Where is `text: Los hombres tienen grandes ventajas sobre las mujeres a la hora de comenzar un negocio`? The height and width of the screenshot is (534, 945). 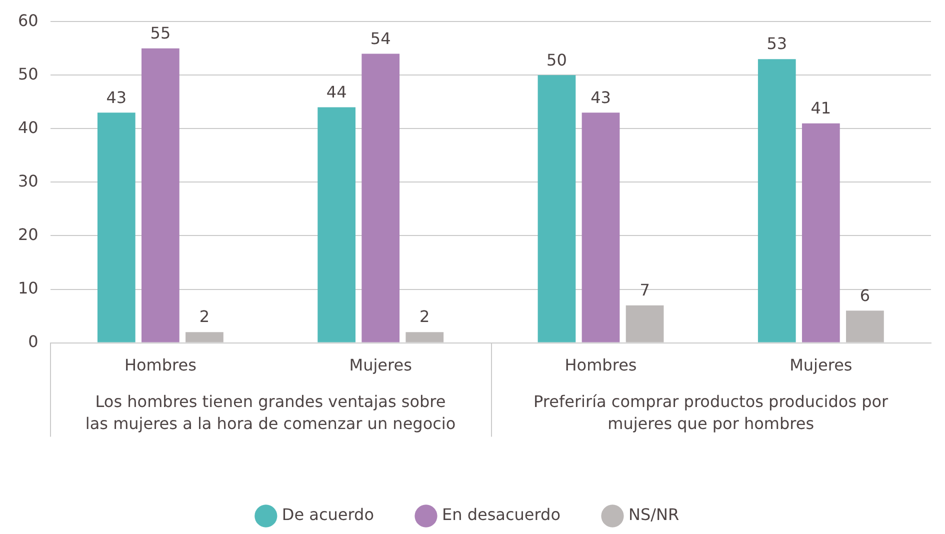
text: Los hombres tienen grandes ventajas sobre las mujeres a la hora de comenzar un negocio is located at coordinates (270, 412).